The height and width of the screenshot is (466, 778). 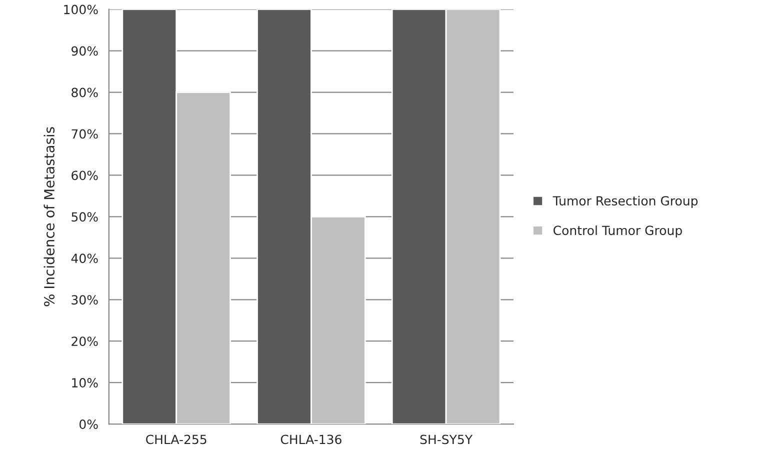 I want to click on y-tick-label: 100%, so click(x=81, y=9).